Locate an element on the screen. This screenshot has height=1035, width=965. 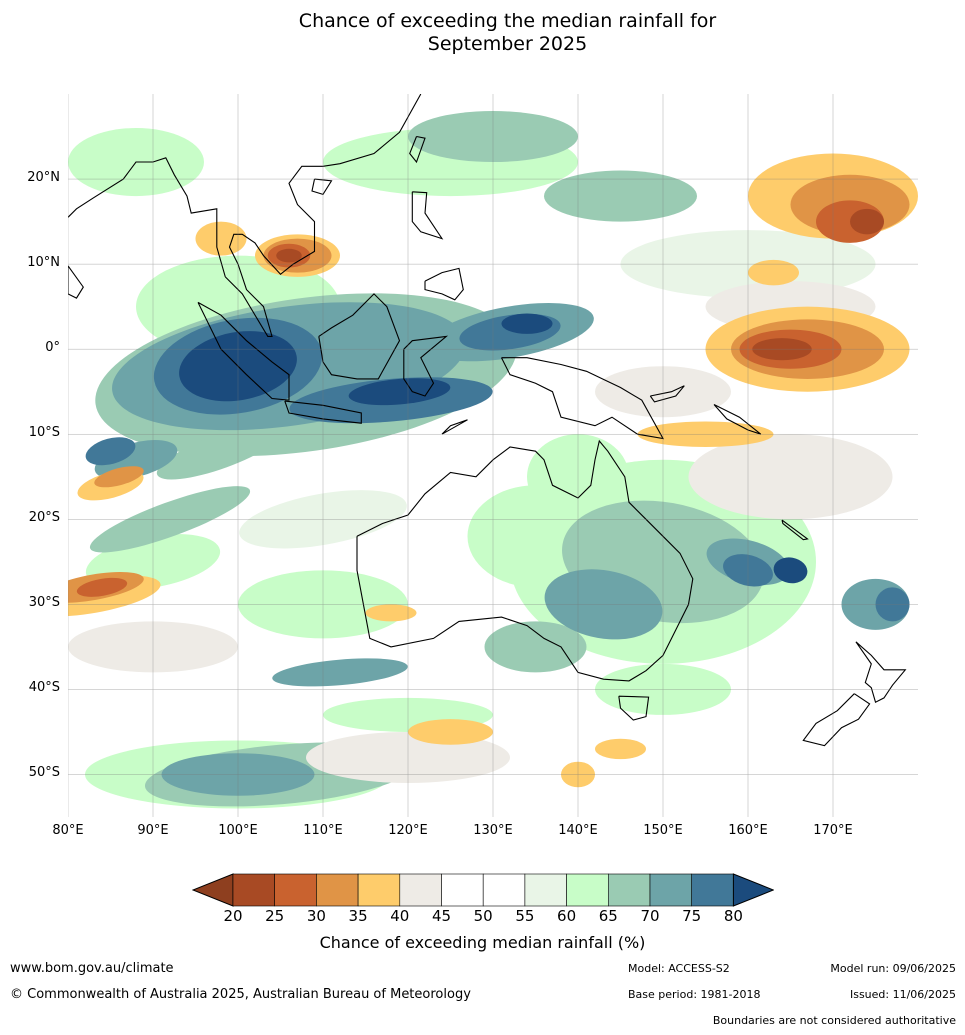
latitude-label: 10°N is located at coordinates (43, 263).